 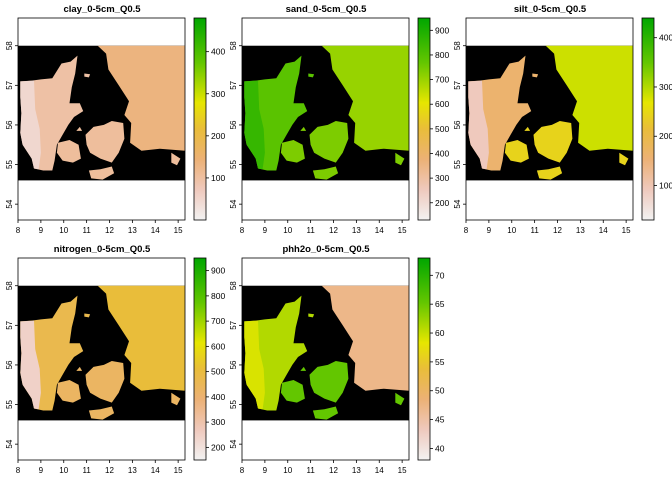 I want to click on legend-tick-label: 60, so click(x=440, y=333).